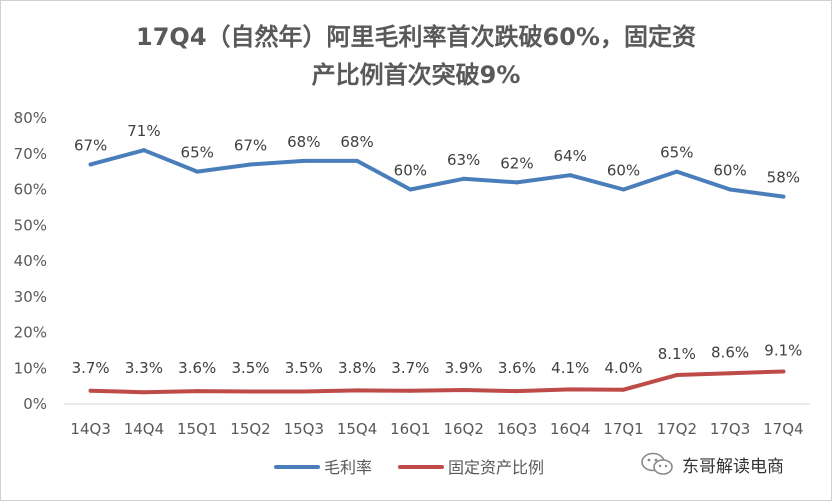  Describe the element at coordinates (143, 131) in the screenshot. I see `data-label: 71%` at that location.